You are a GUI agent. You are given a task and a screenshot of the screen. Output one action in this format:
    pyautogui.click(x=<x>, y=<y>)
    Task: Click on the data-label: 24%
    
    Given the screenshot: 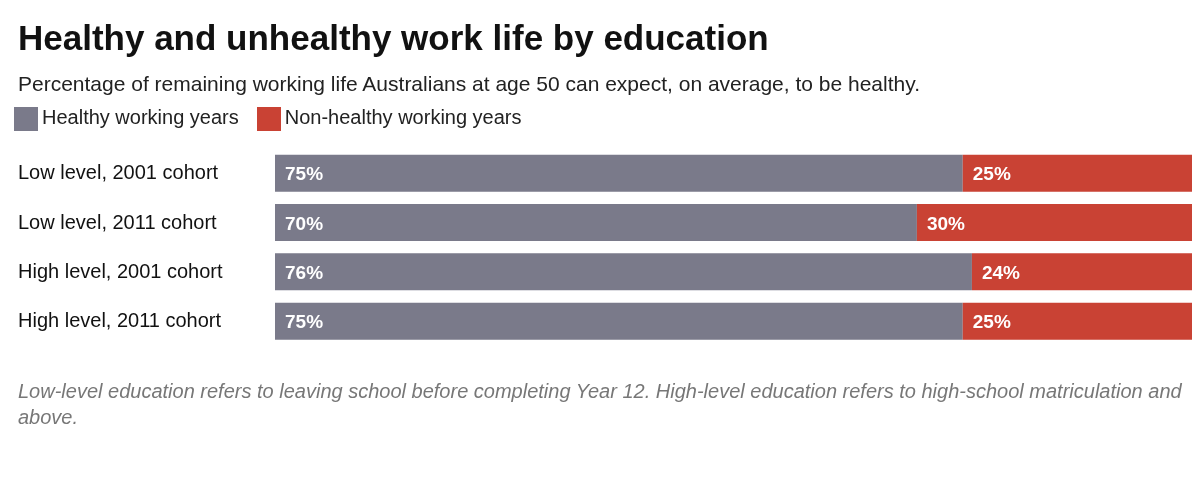 What is the action you would take?
    pyautogui.click(x=1001, y=272)
    